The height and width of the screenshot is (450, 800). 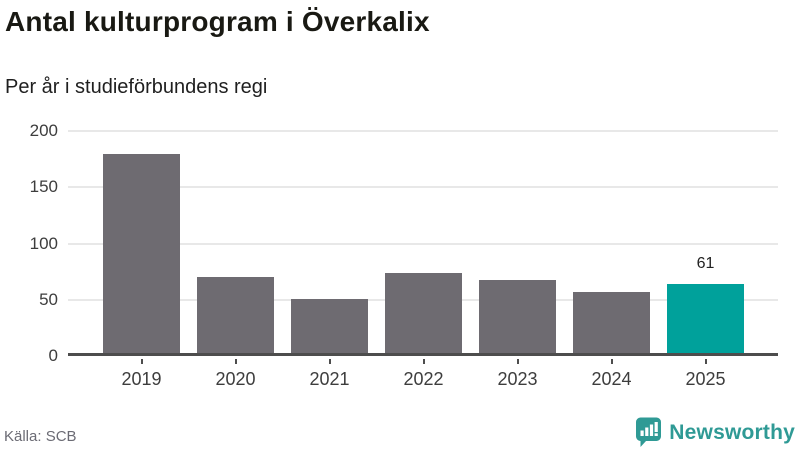 I want to click on x-label-2023: 2023, so click(x=517, y=379).